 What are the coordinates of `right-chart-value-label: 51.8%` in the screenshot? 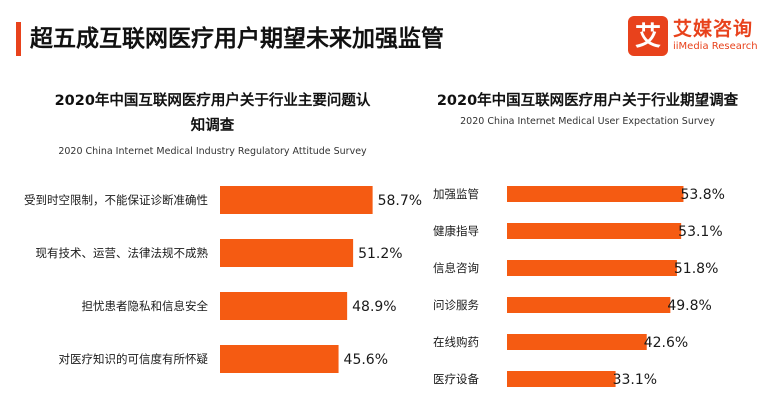 It's located at (696, 269).